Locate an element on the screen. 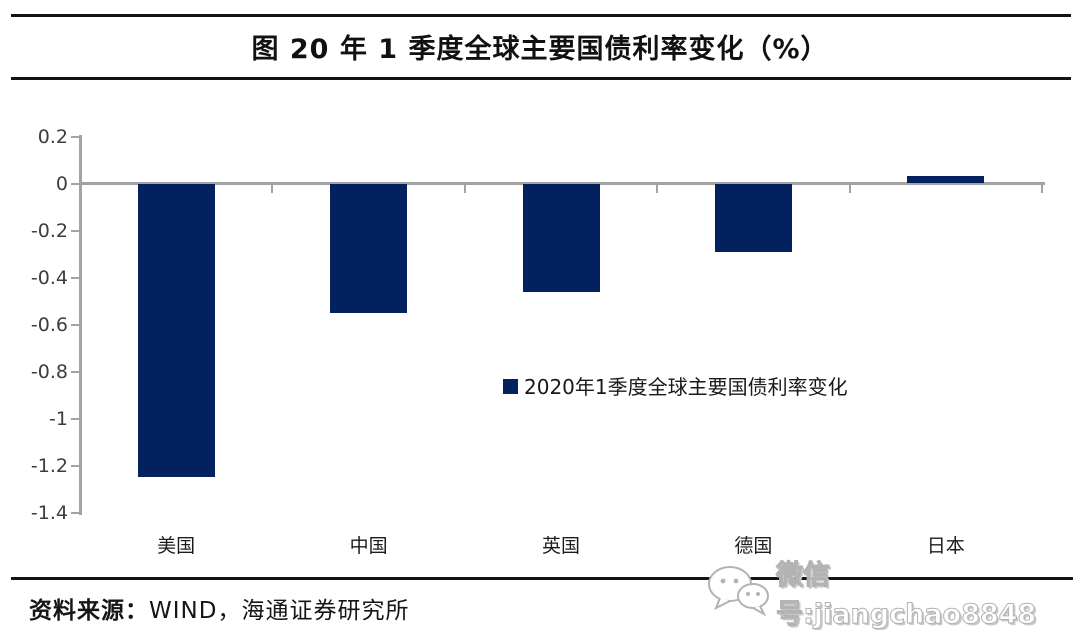  y-axis-label: -0.2 is located at coordinates (49, 230).